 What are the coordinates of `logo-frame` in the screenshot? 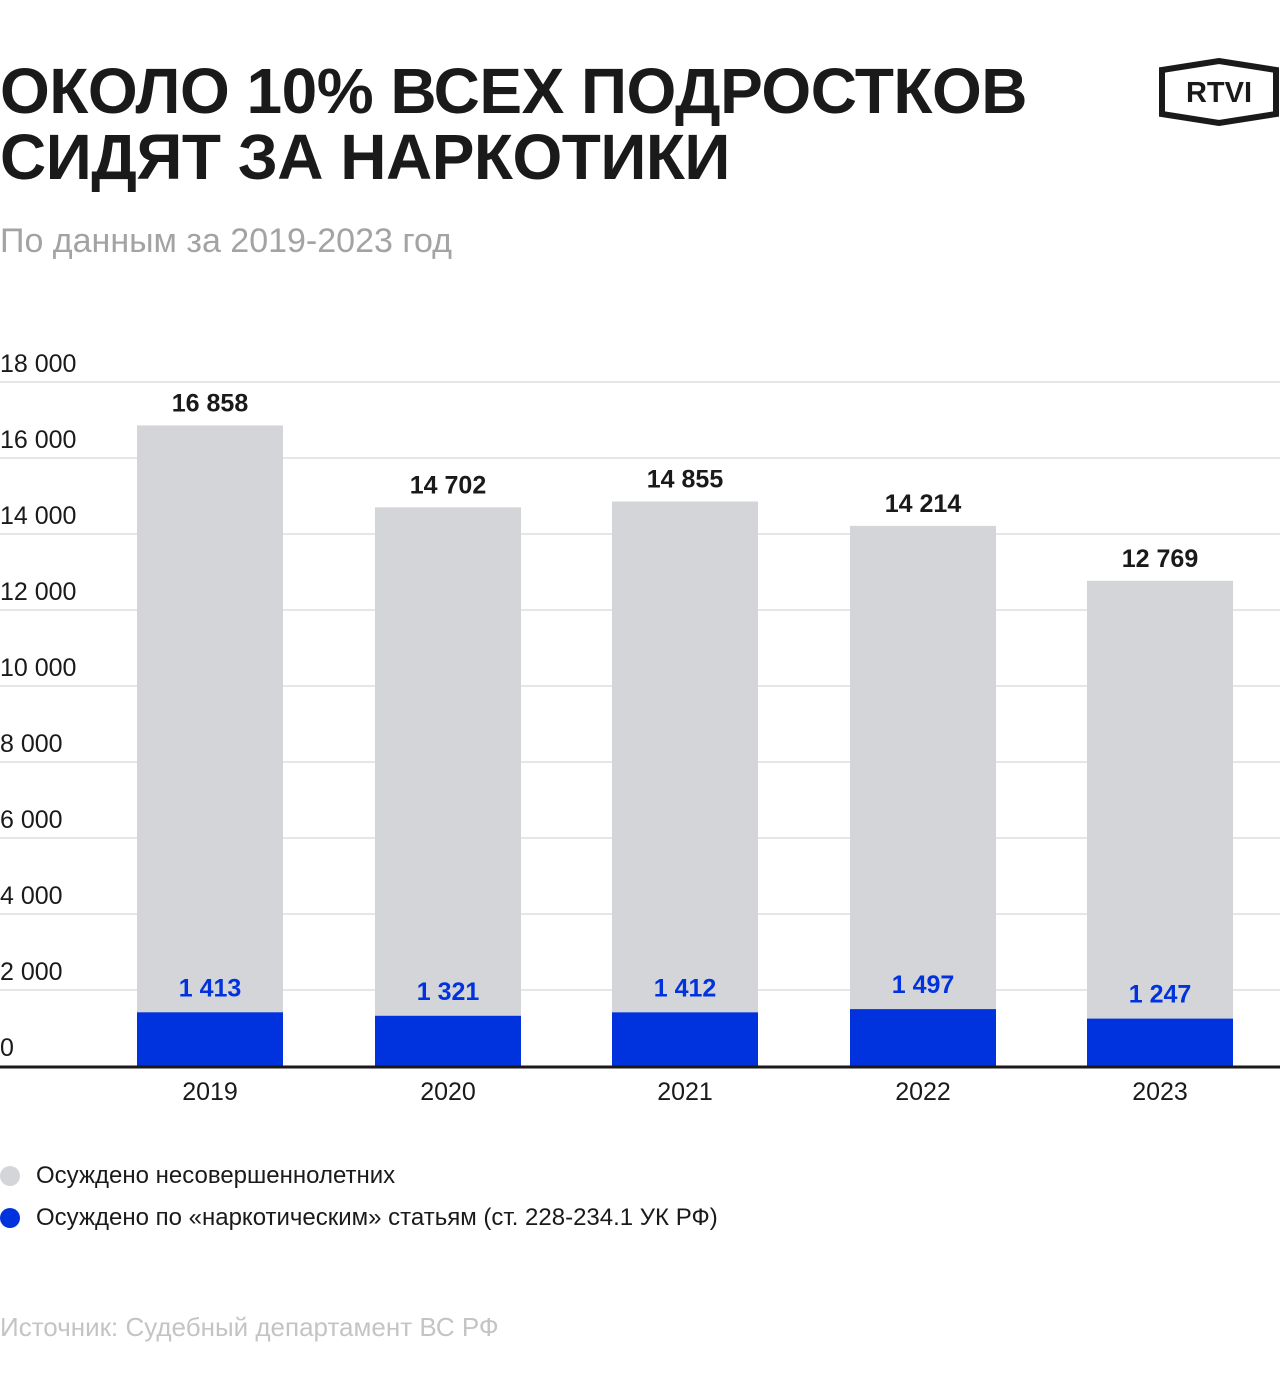 It's located at (1219, 92).